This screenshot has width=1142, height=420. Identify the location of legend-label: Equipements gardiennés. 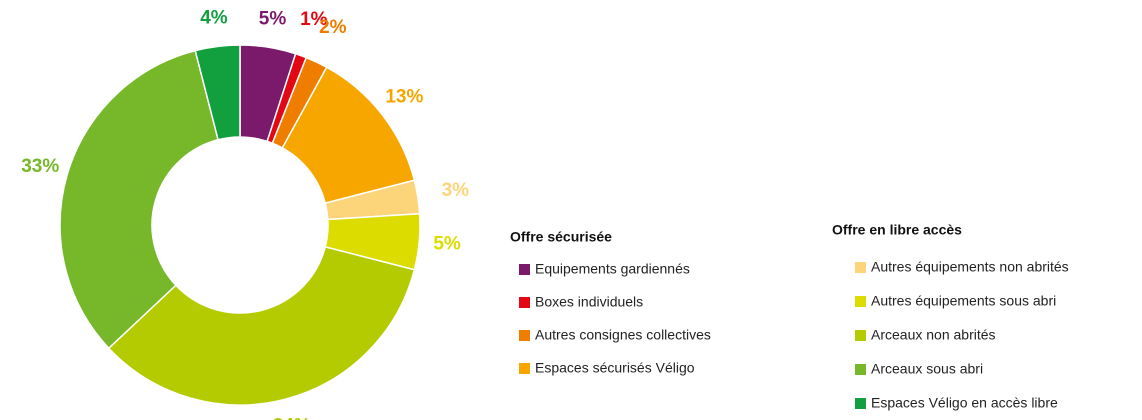
(612, 269).